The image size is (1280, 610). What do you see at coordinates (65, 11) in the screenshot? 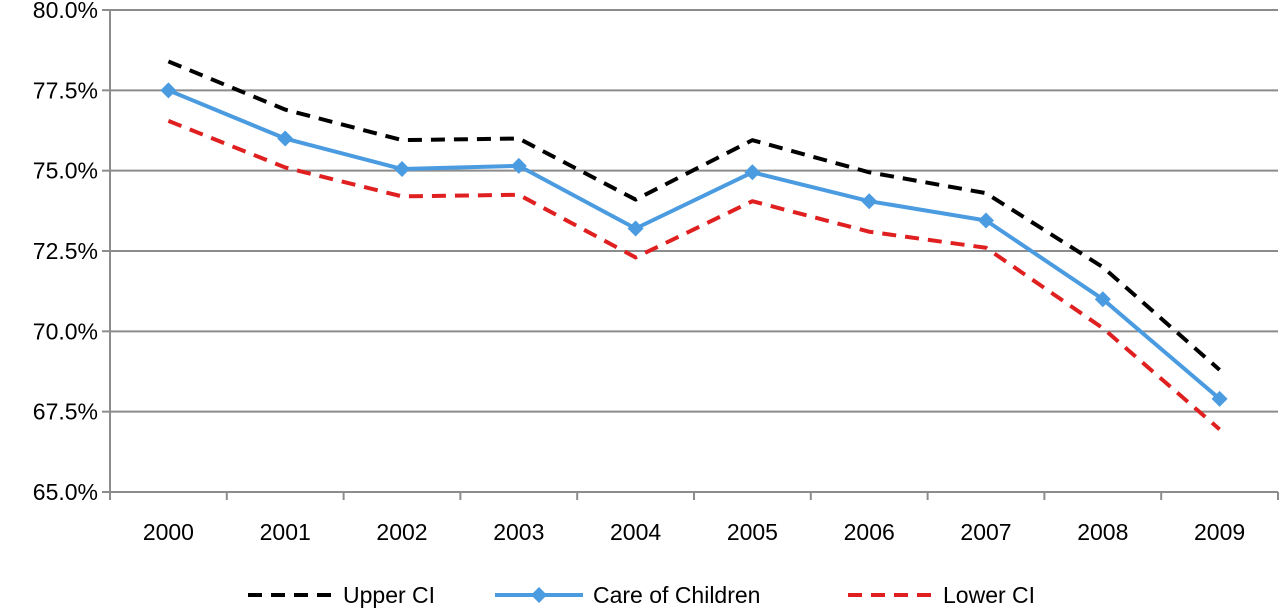
I see `y-tick-label: 80.0%` at bounding box center [65, 11].